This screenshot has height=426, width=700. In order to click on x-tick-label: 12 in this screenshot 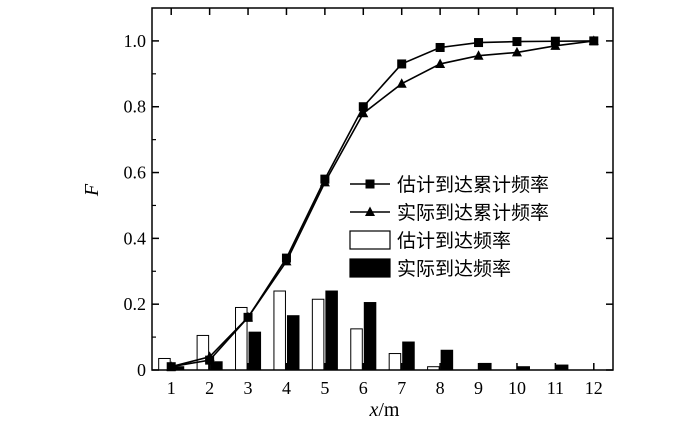, I will do `click(594, 388)`.